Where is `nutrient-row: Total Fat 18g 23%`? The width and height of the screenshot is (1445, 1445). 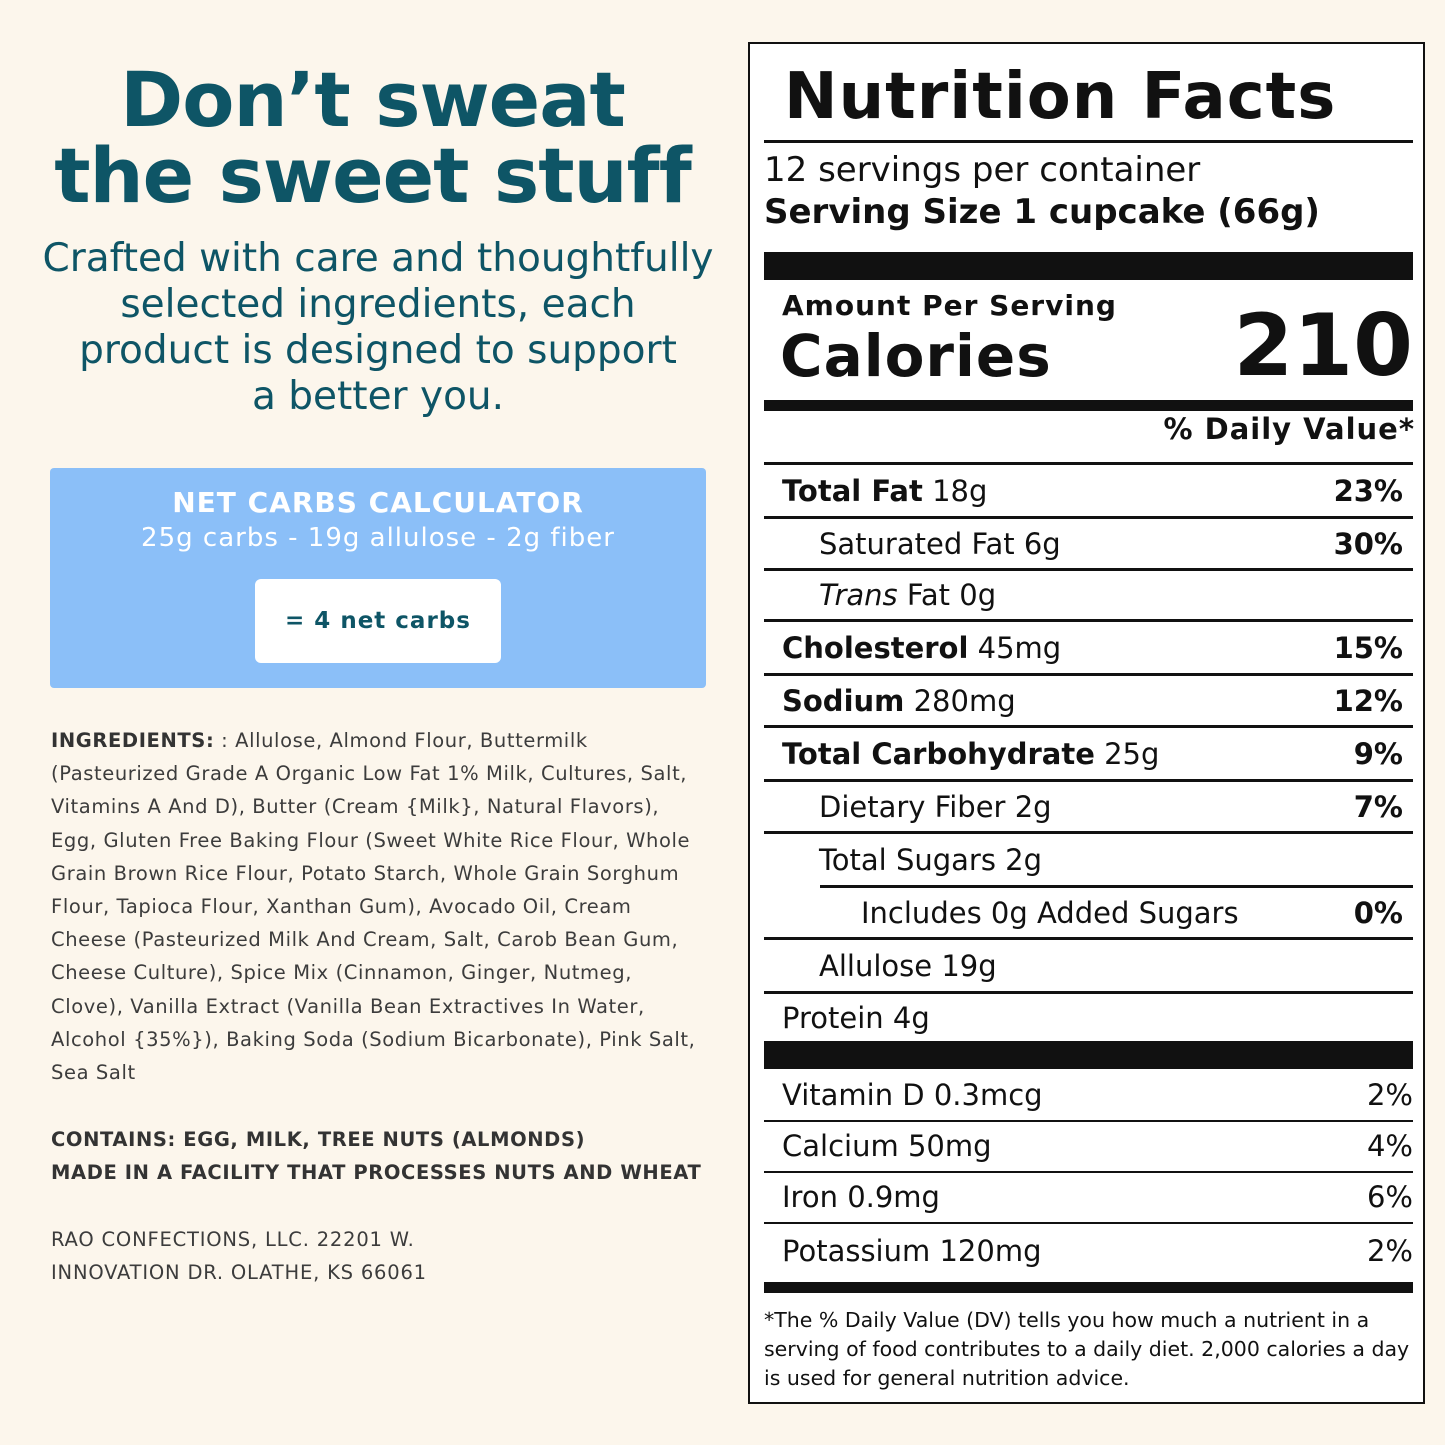 nutrient-row: Total Fat 18g 23% is located at coordinates (1088, 490).